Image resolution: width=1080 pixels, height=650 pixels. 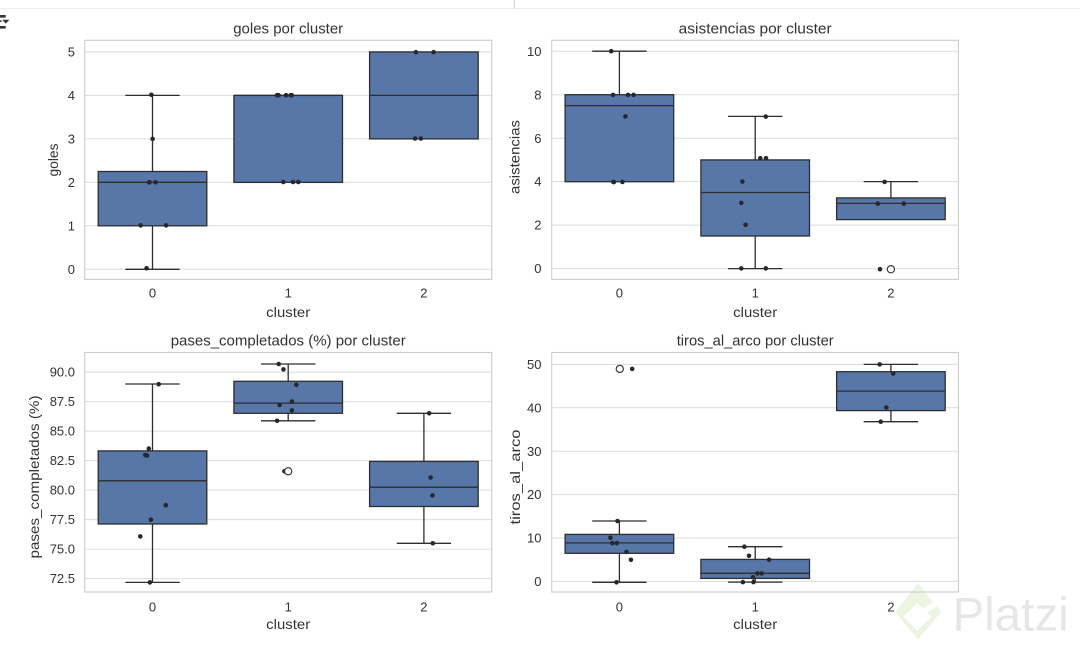 What do you see at coordinates (534, 451) in the screenshot?
I see `svg-text: 30` at bounding box center [534, 451].